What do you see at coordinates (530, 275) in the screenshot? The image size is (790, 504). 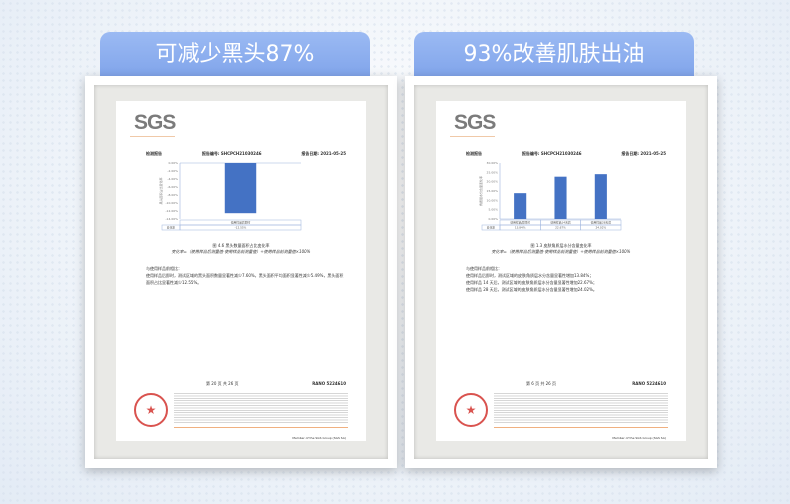 I see `result-text: 使用样品后即时，测试区域的皮肤角质层水分含量显著性增加13.84%；` at bounding box center [530, 275].